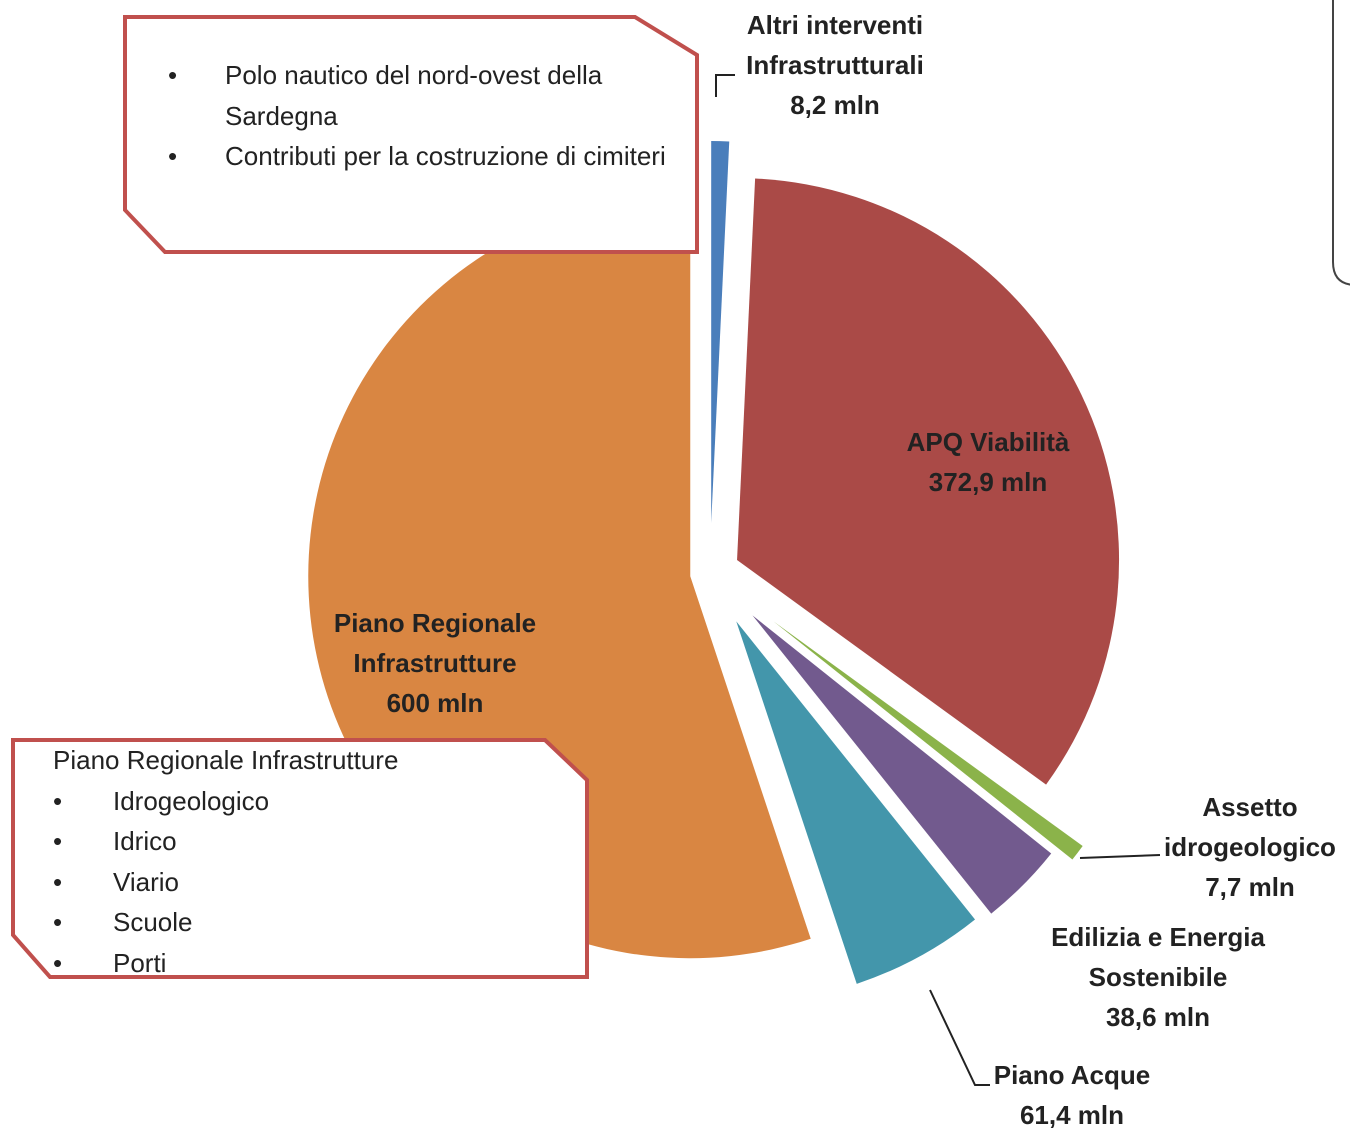 The width and height of the screenshot is (1350, 1133). Describe the element at coordinates (835, 105) in the screenshot. I see `slice-value: 8,2 mln` at that location.